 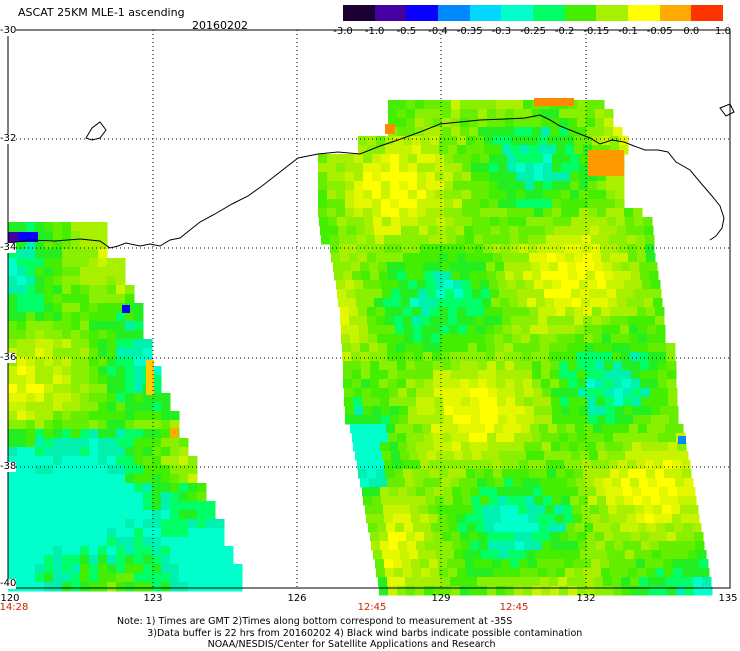 I want to click on colorbar, so click(x=533, y=13).